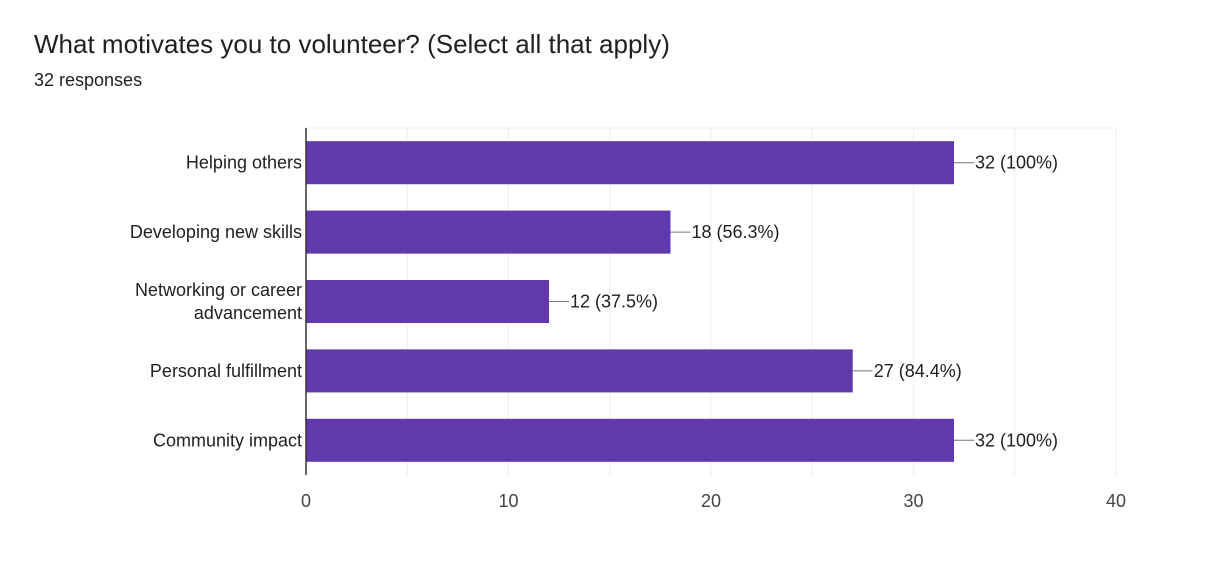  What do you see at coordinates (614, 302) in the screenshot?
I see `data-label: 12 (37.5%)` at bounding box center [614, 302].